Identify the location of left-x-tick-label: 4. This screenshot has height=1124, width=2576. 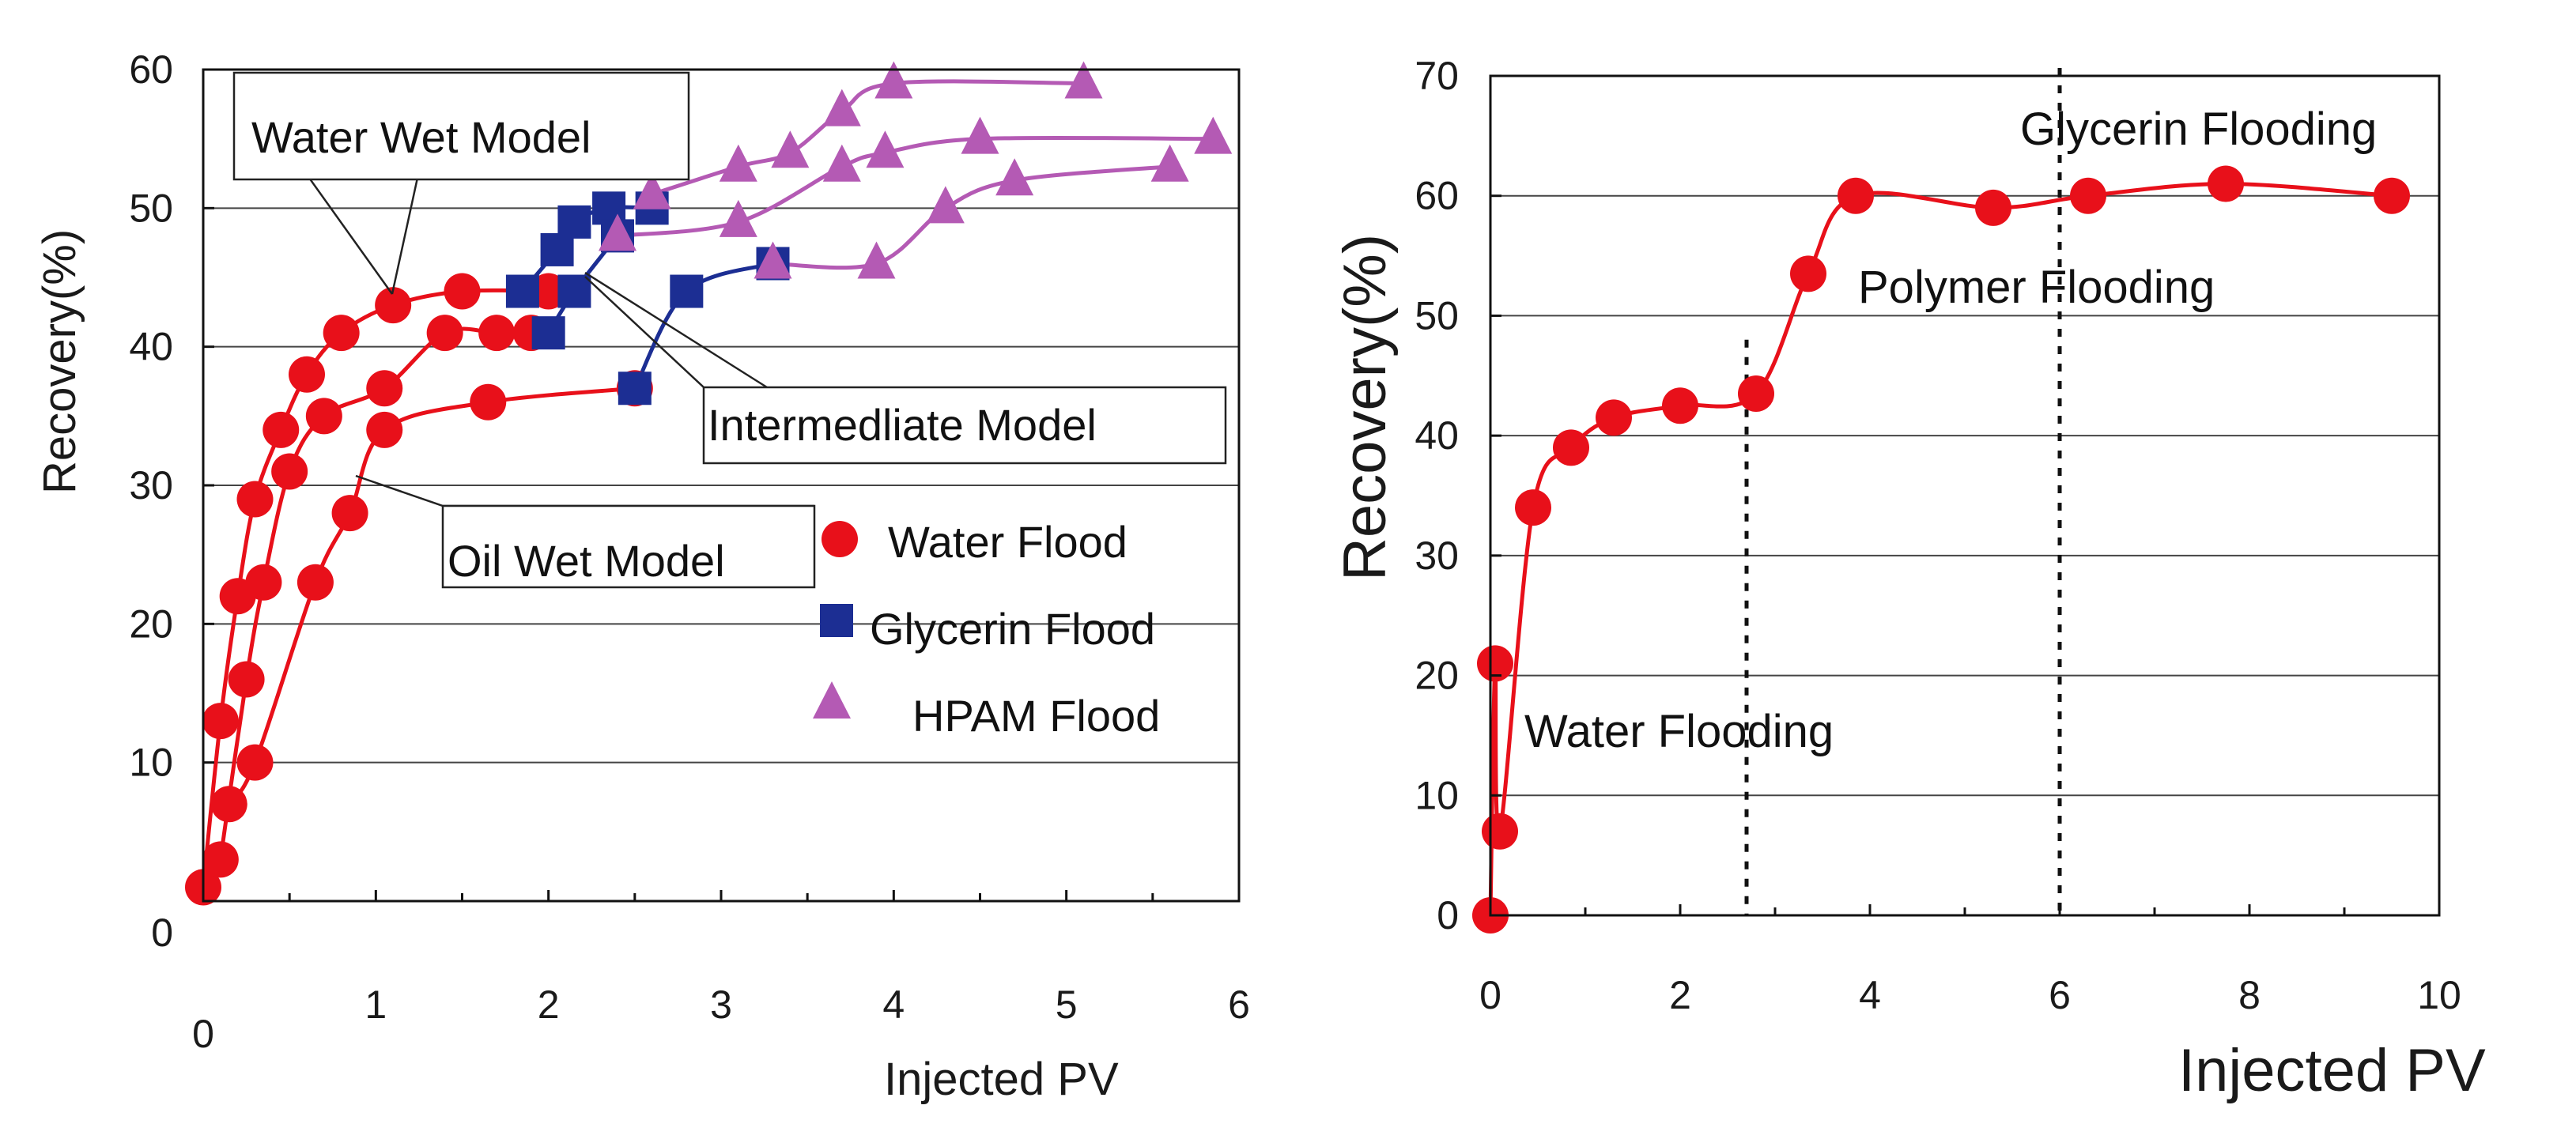
(893, 1005).